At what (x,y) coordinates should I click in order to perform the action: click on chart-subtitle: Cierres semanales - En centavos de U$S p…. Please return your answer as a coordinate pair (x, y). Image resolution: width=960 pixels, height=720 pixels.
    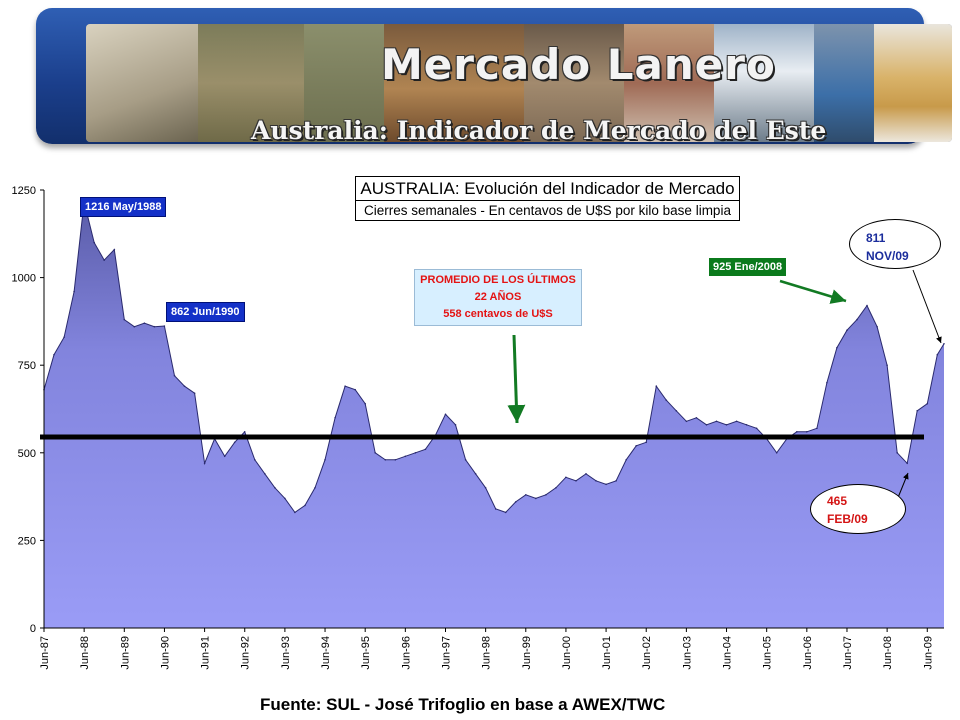
    Looking at the image, I should click on (547, 210).